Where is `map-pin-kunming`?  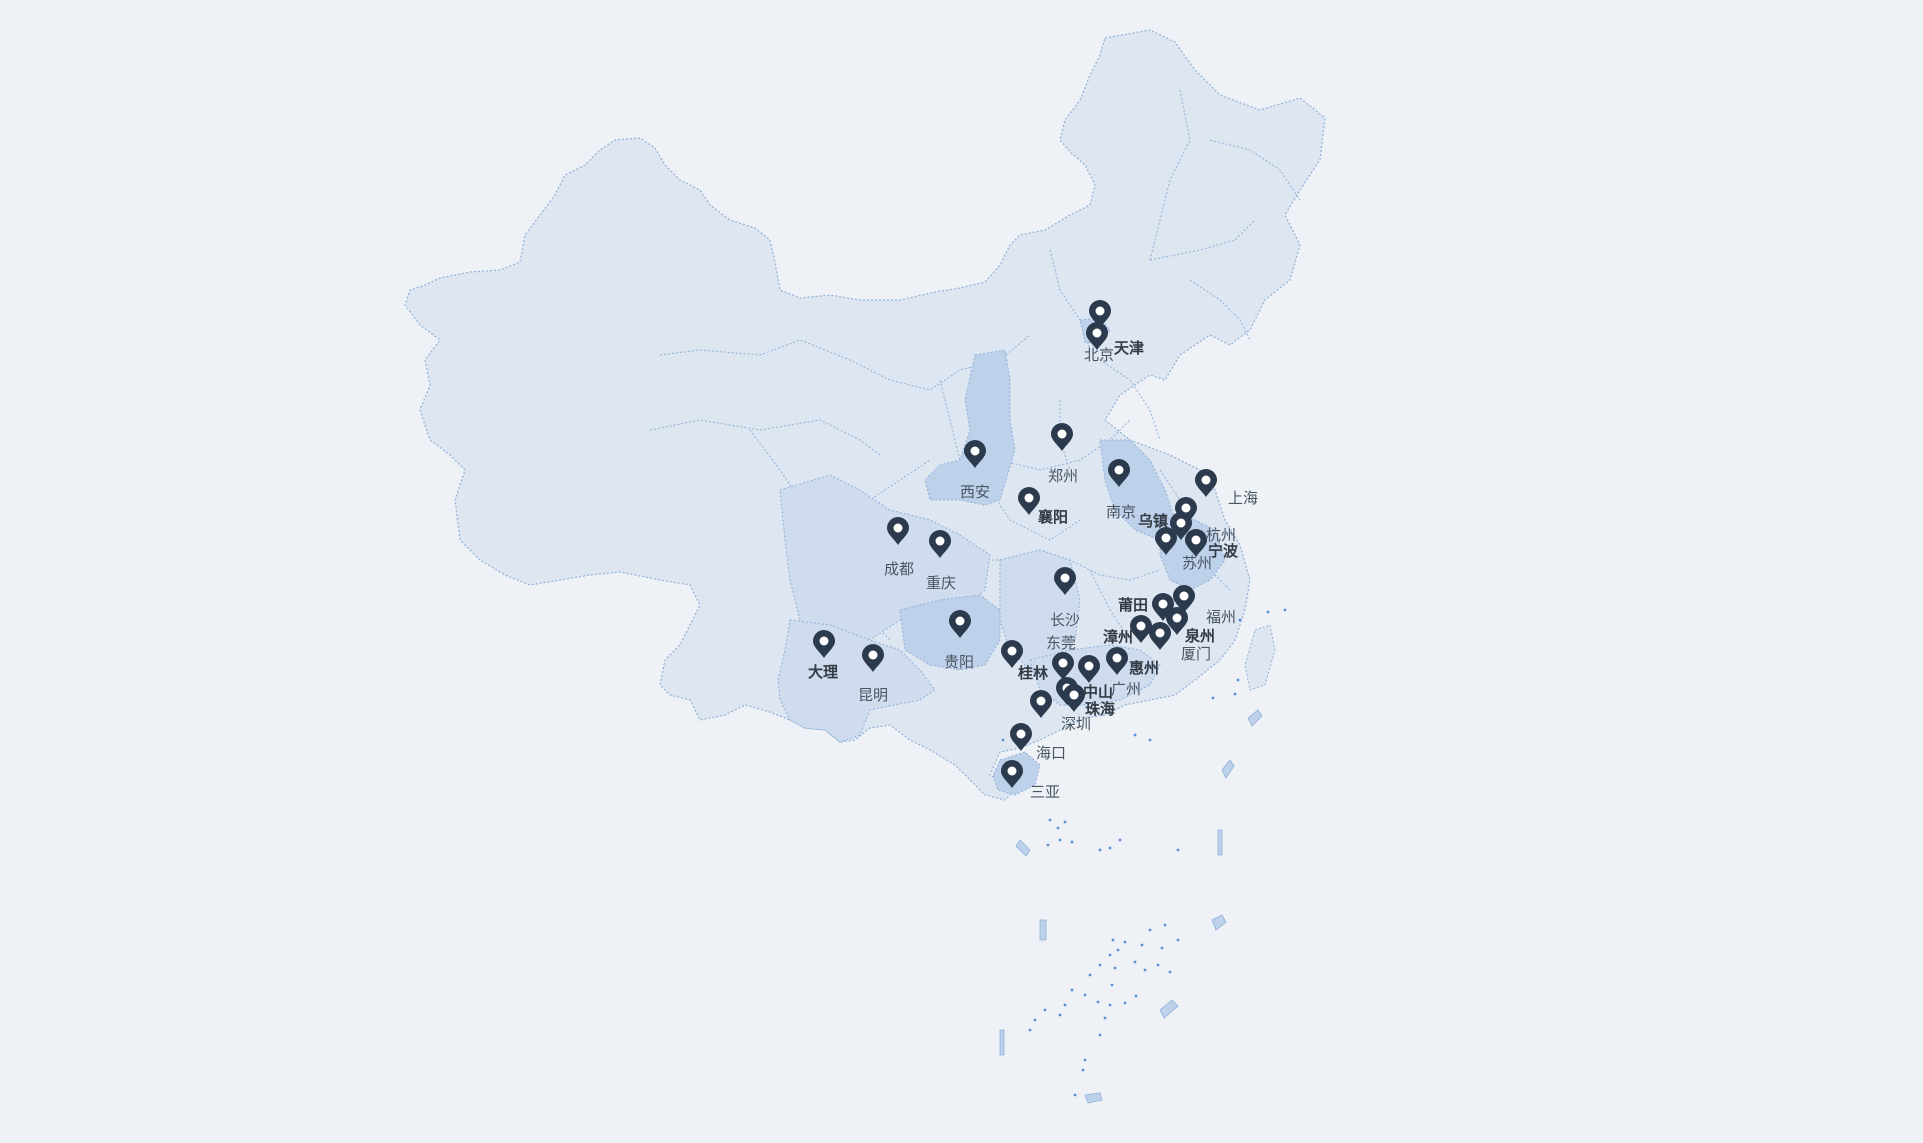
map-pin-kunming is located at coordinates (873, 658).